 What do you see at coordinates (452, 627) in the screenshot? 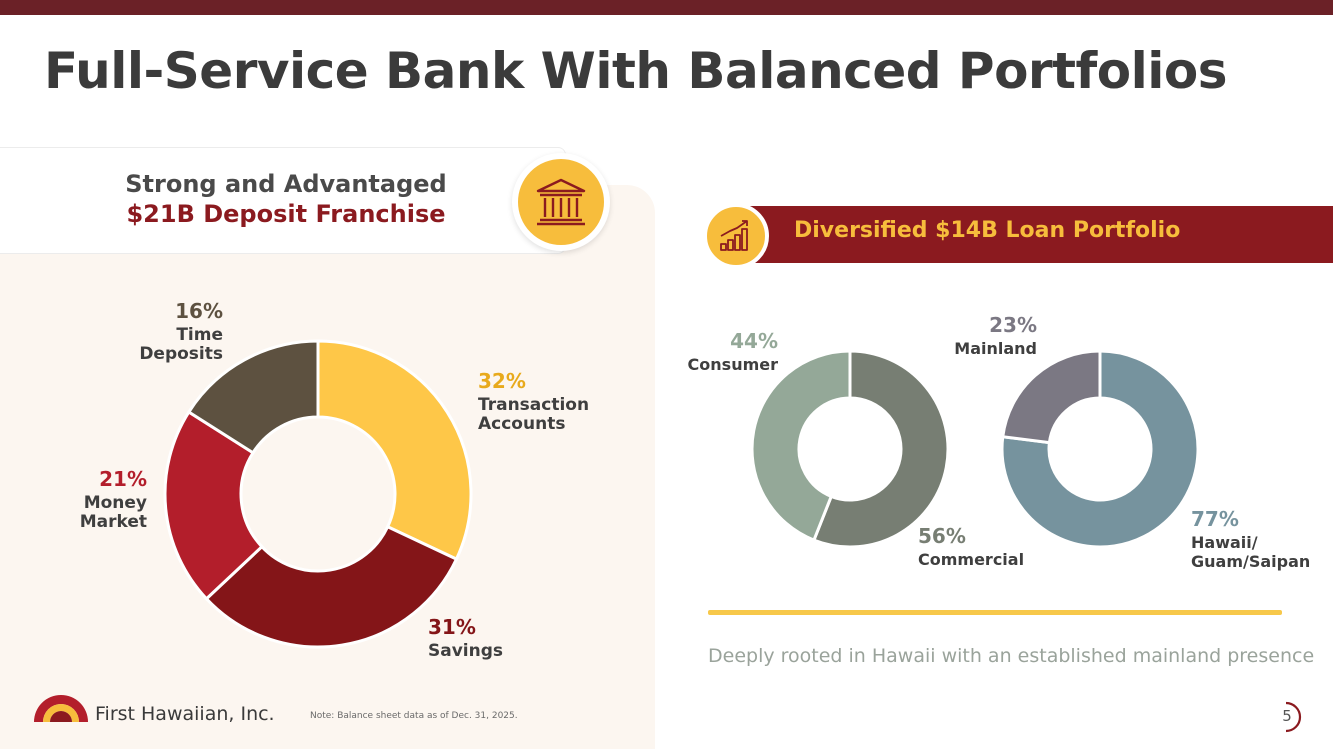
I see `deposit-pct-label: 31%` at bounding box center [452, 627].